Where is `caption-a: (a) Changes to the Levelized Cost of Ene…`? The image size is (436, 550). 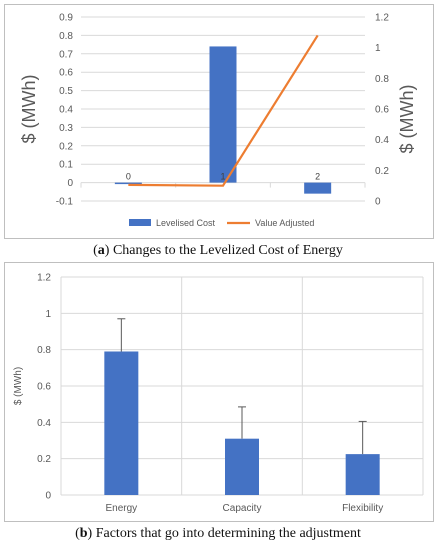 caption-a: (a) Changes to the Levelized Cost of Ene… is located at coordinates (218, 250).